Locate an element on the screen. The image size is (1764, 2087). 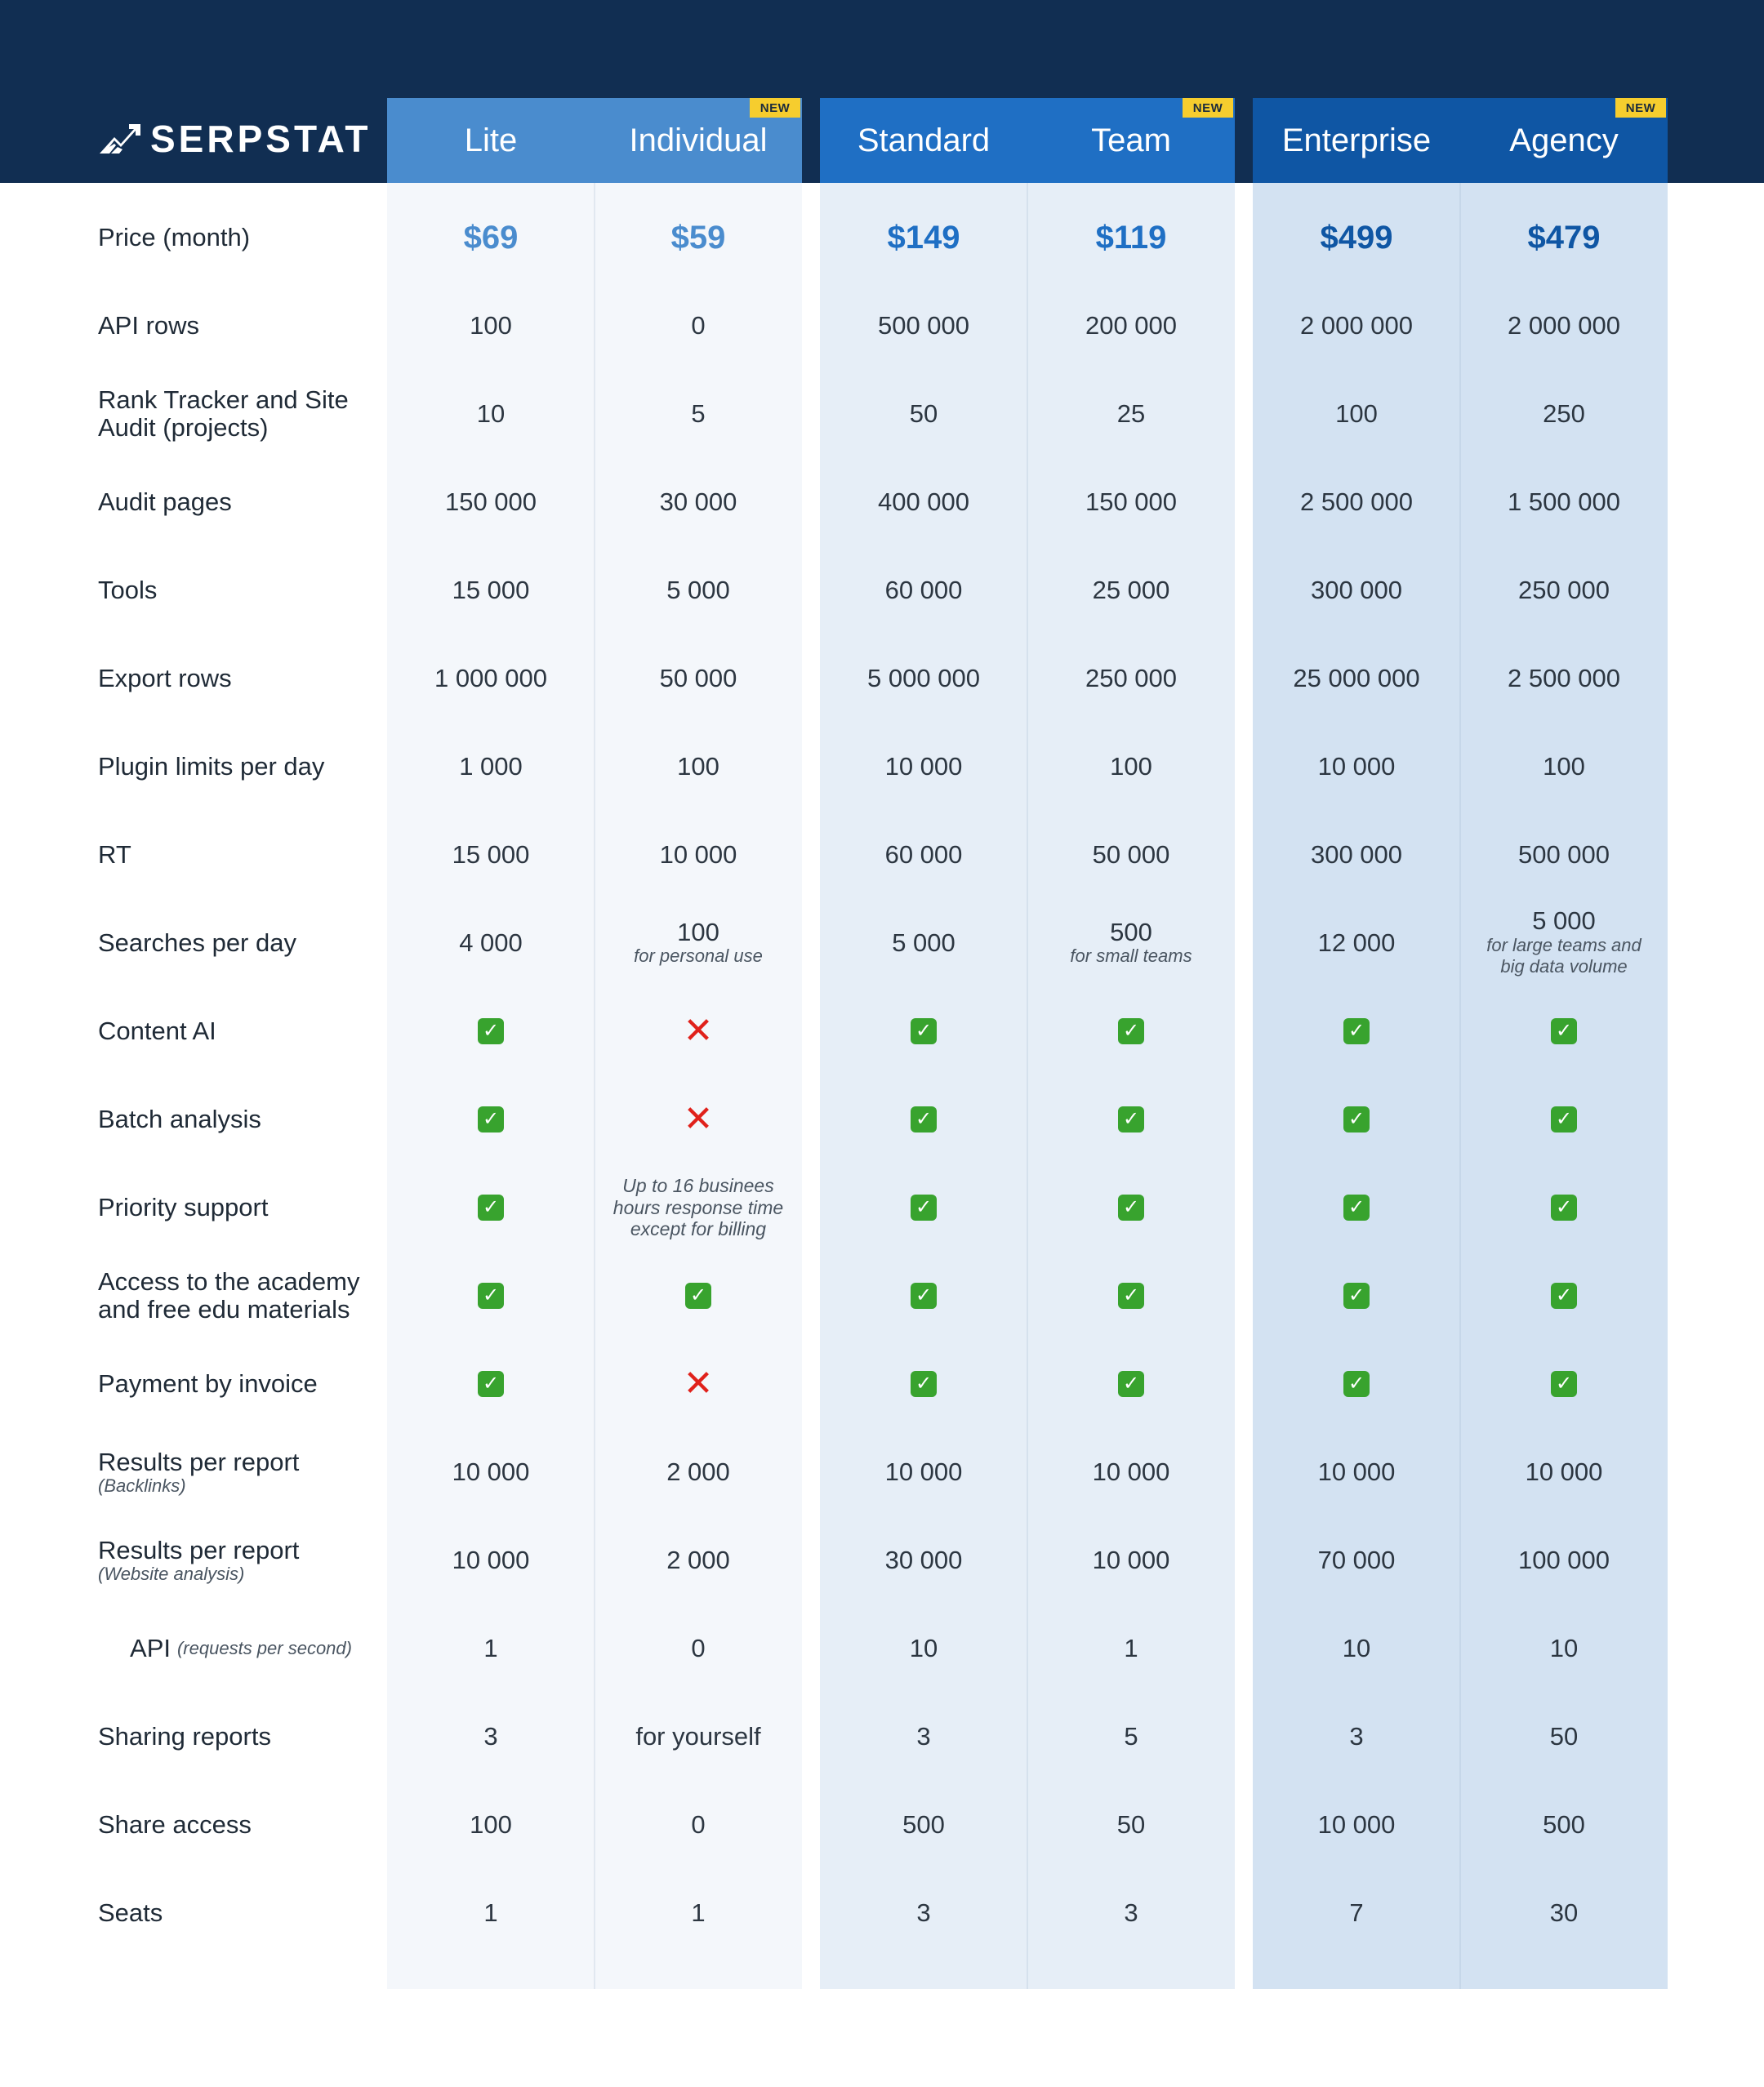
table-cell: $149 is located at coordinates (923, 238).